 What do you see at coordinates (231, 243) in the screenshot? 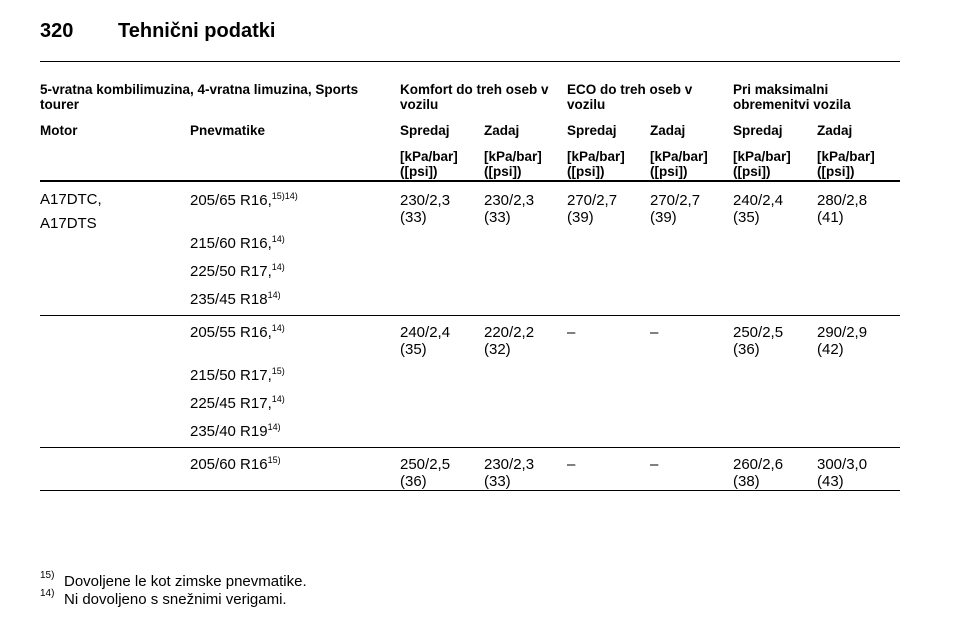
I see `tire-size: 215/60 R16,` at bounding box center [231, 243].